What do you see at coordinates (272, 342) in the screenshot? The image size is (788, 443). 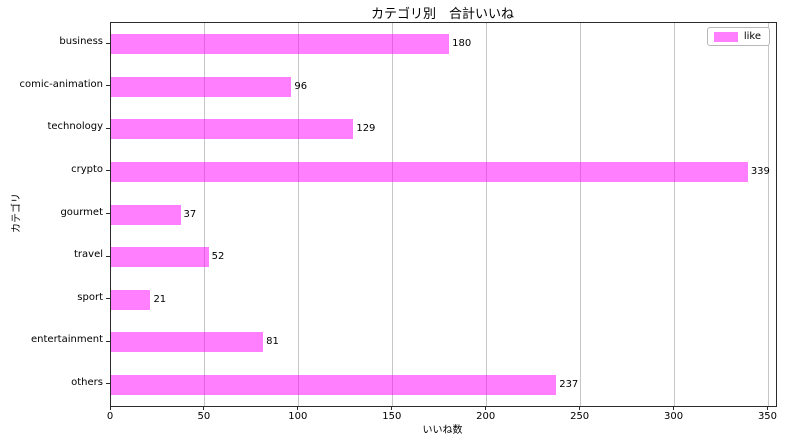 I see `bar-value-label: 81` at bounding box center [272, 342].